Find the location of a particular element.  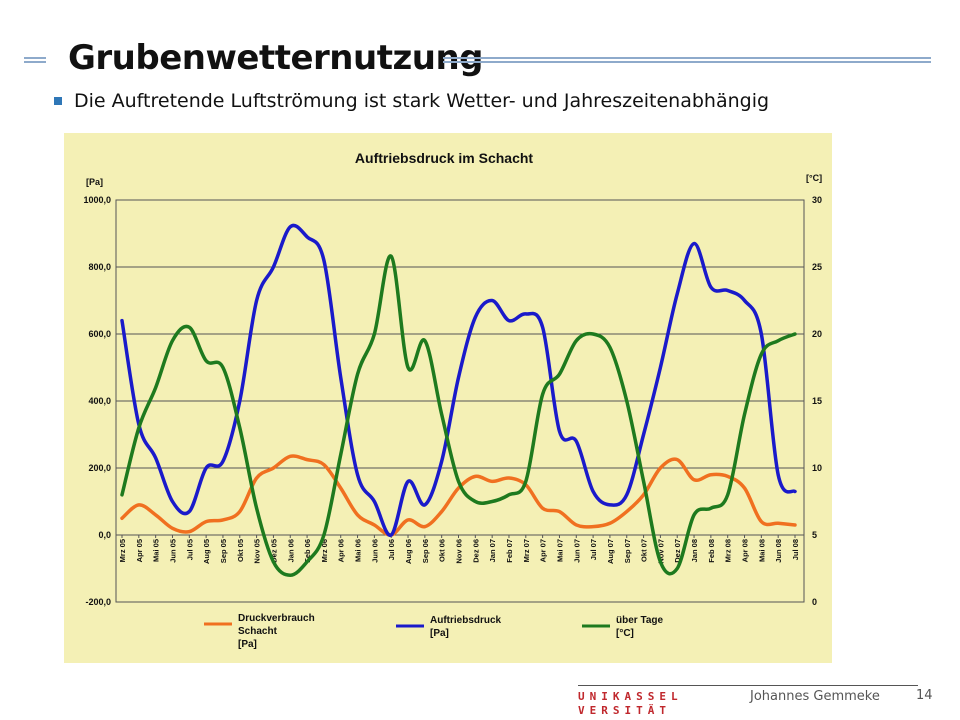

x-tick-label: Apr 06 is located at coordinates (341, 550).